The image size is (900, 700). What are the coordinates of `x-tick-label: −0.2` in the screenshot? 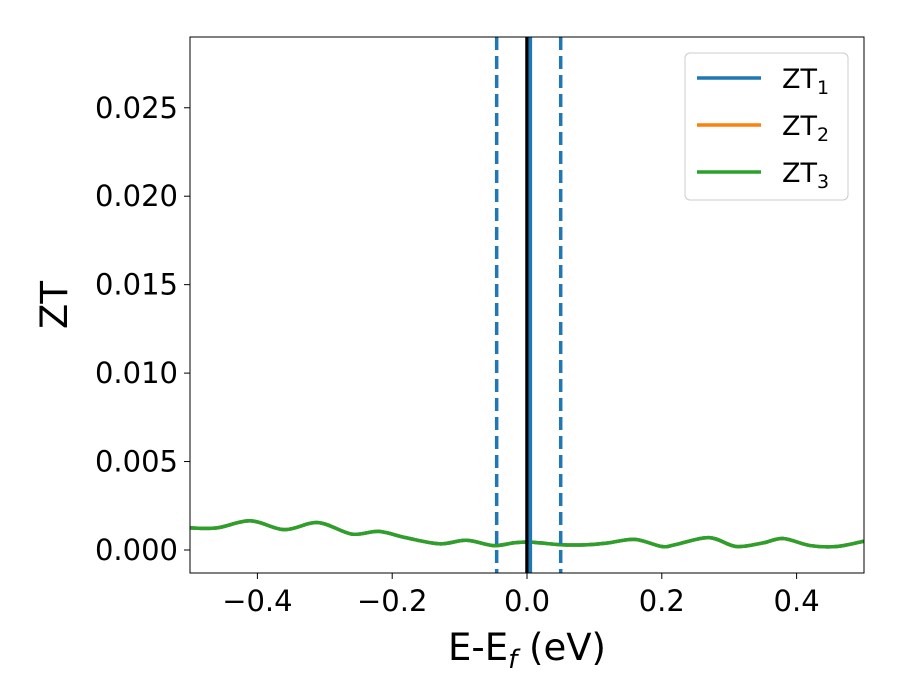 It's located at (392, 601).